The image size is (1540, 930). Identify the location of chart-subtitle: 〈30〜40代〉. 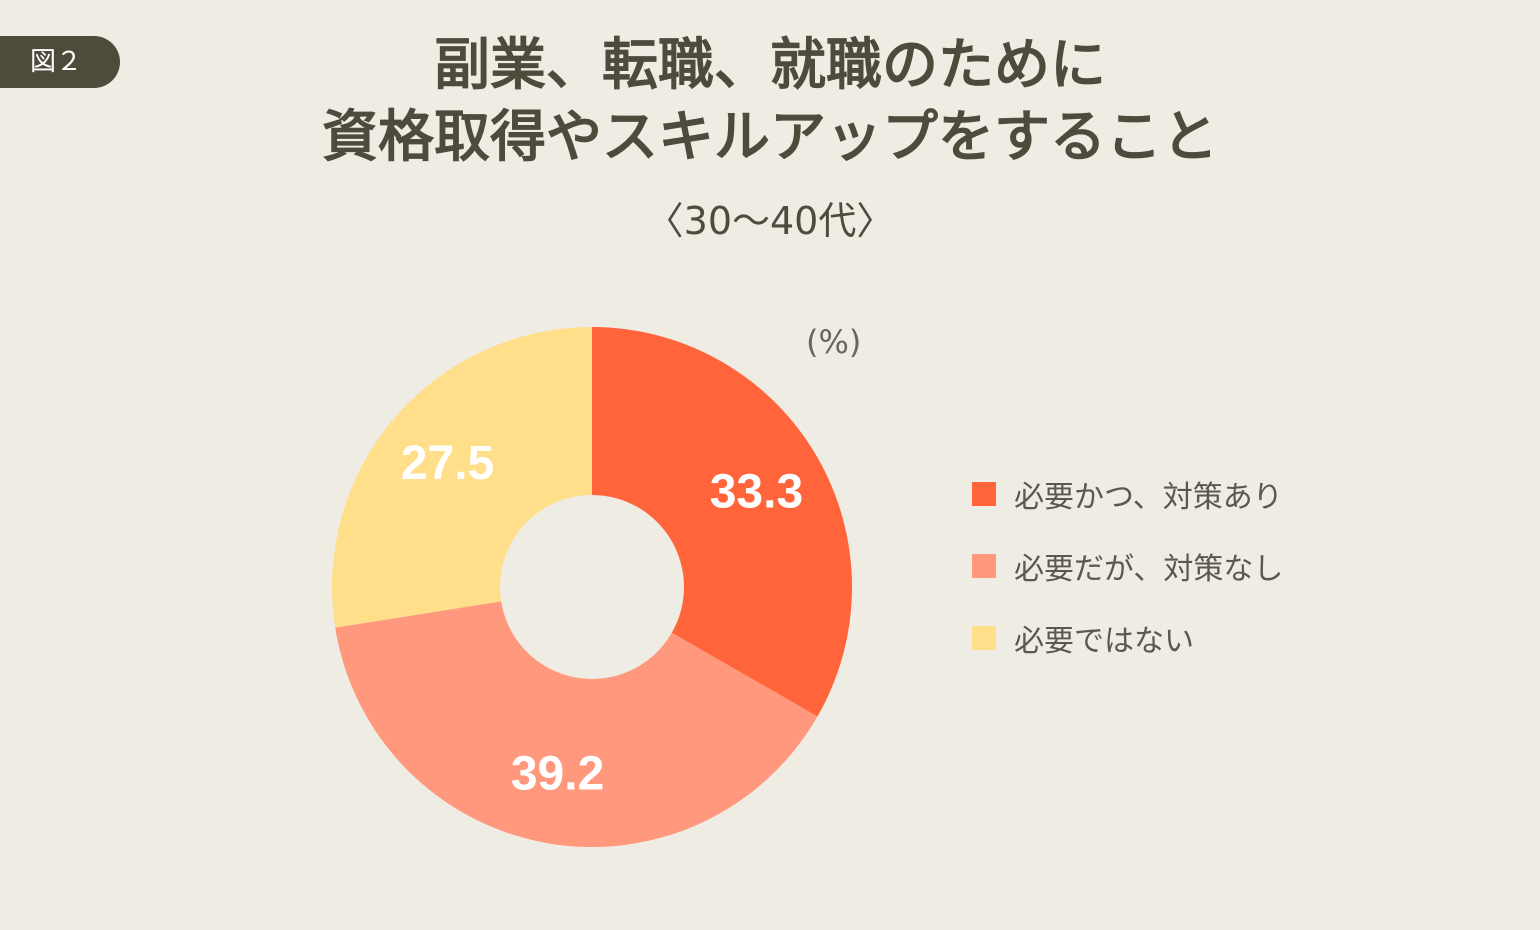
(770, 221).